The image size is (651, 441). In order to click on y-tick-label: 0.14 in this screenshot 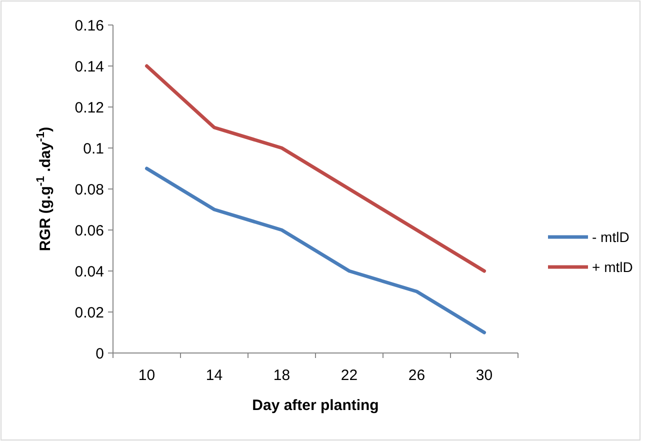, I will do `click(89, 67)`.